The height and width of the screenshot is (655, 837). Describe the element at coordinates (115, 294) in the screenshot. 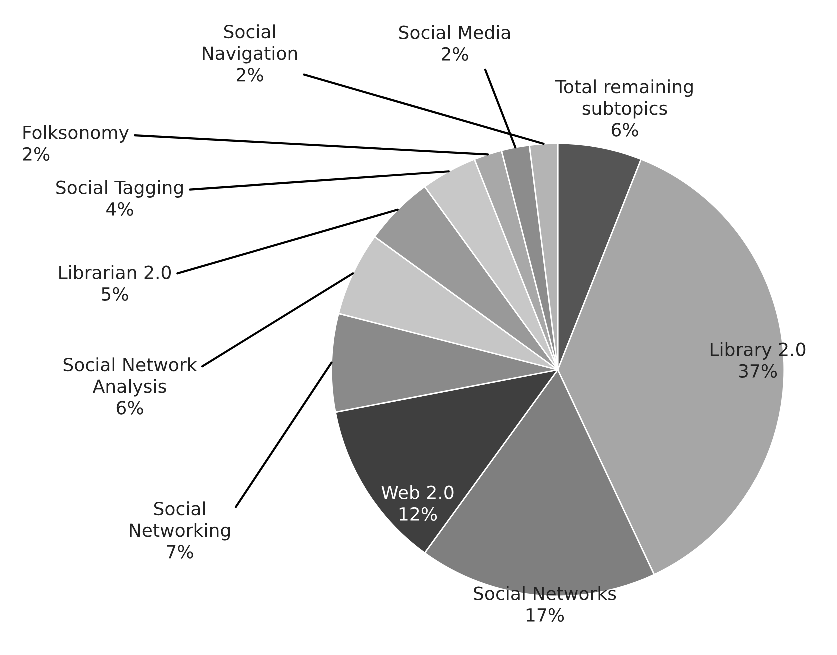

I see `data-label: 5%` at that location.